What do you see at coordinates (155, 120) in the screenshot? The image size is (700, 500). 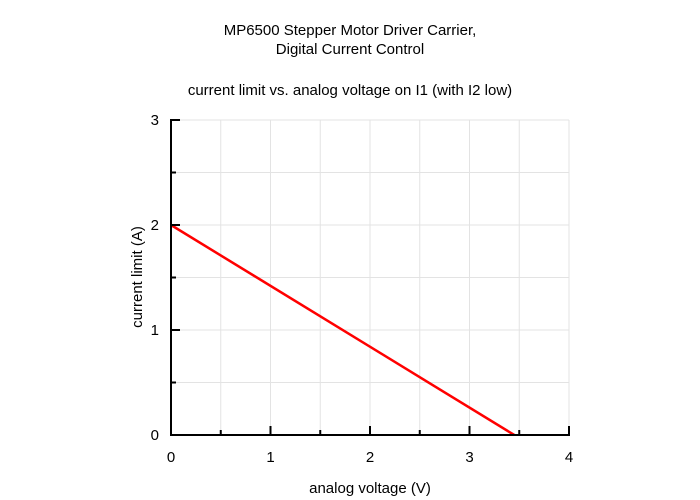 I see `y-tick-label: 3` at bounding box center [155, 120].